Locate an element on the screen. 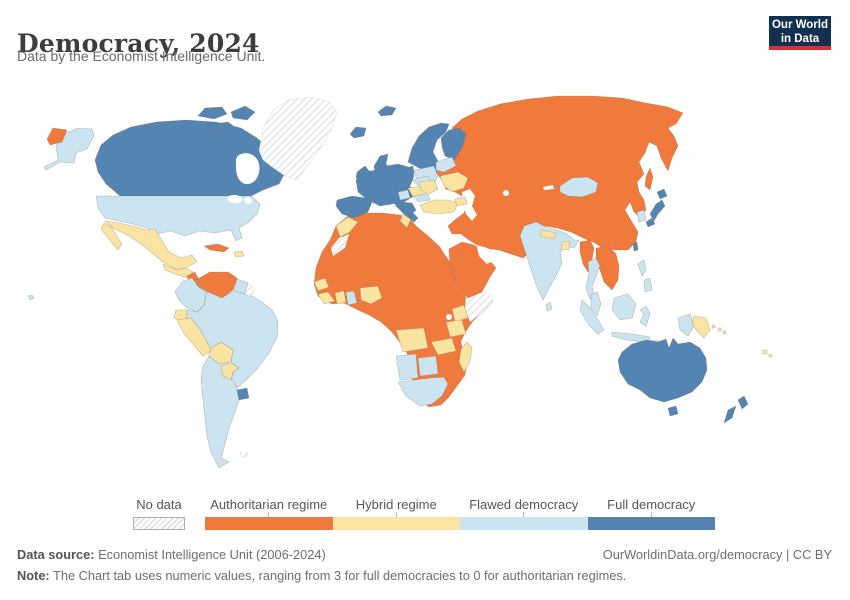 The width and height of the screenshot is (850, 600). page-subtitle: Data by the Economist Intelligence Unit. is located at coordinates (141, 56).